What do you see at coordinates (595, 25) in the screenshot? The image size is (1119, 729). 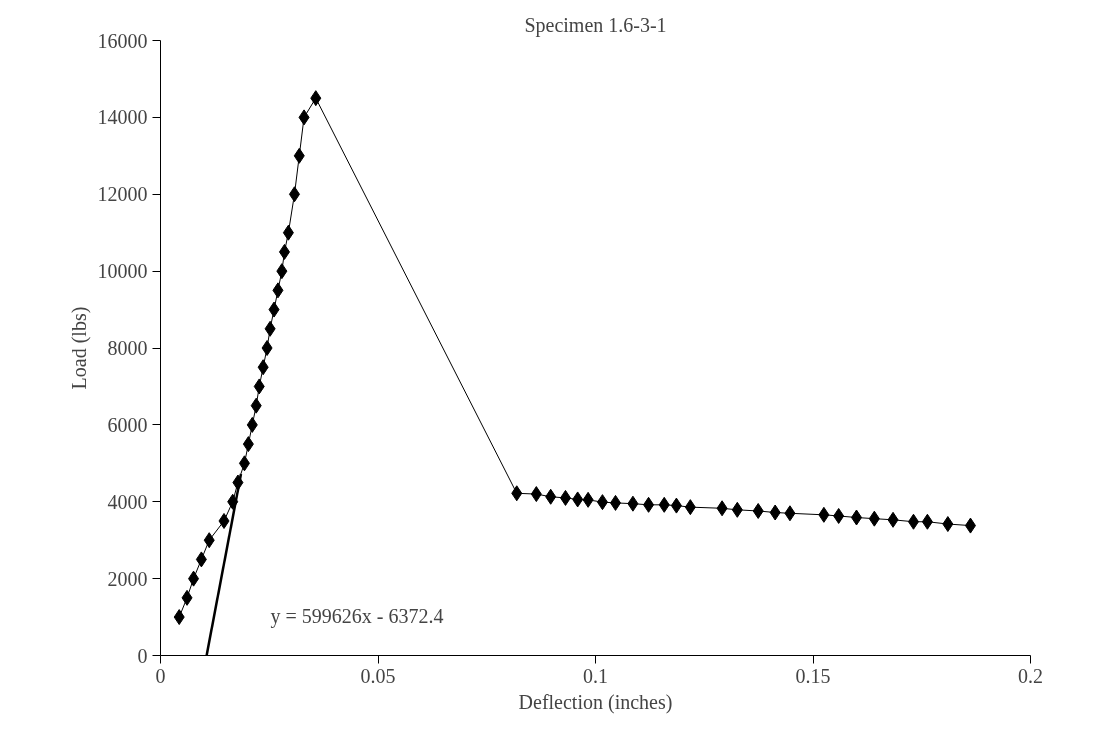 I see `chart-title: Specimen 1.6-3-1` at bounding box center [595, 25].